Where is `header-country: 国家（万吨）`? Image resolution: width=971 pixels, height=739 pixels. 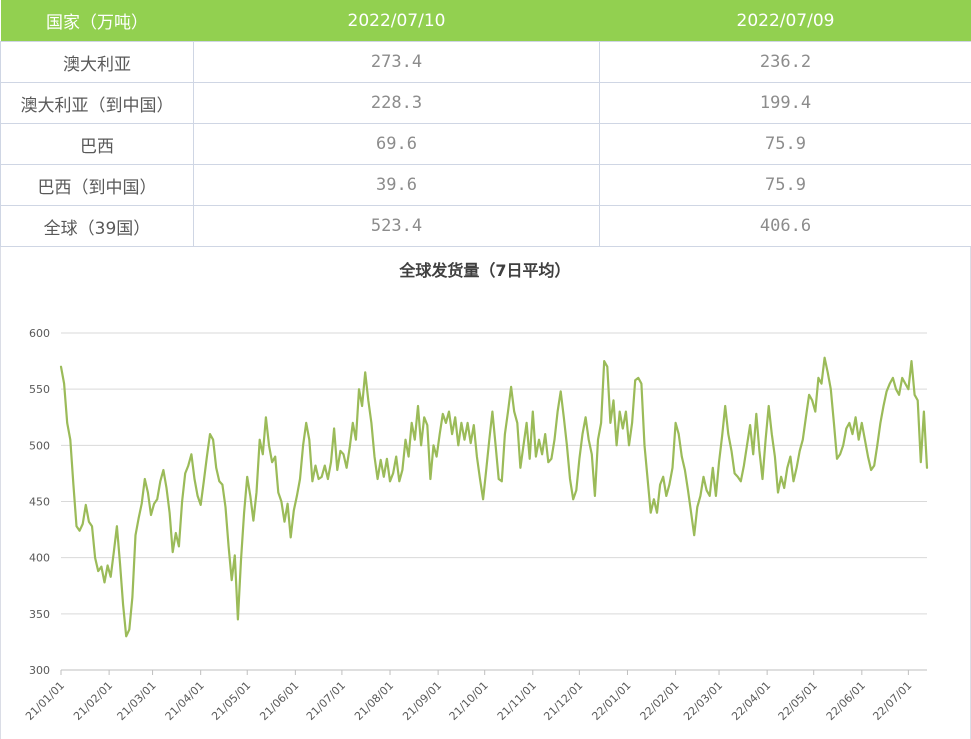
header-country: 国家（万吨） is located at coordinates (97, 21).